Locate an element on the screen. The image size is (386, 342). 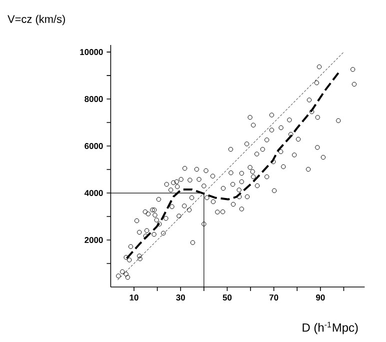
y-tick-label: 10000 is located at coordinates (91, 52).